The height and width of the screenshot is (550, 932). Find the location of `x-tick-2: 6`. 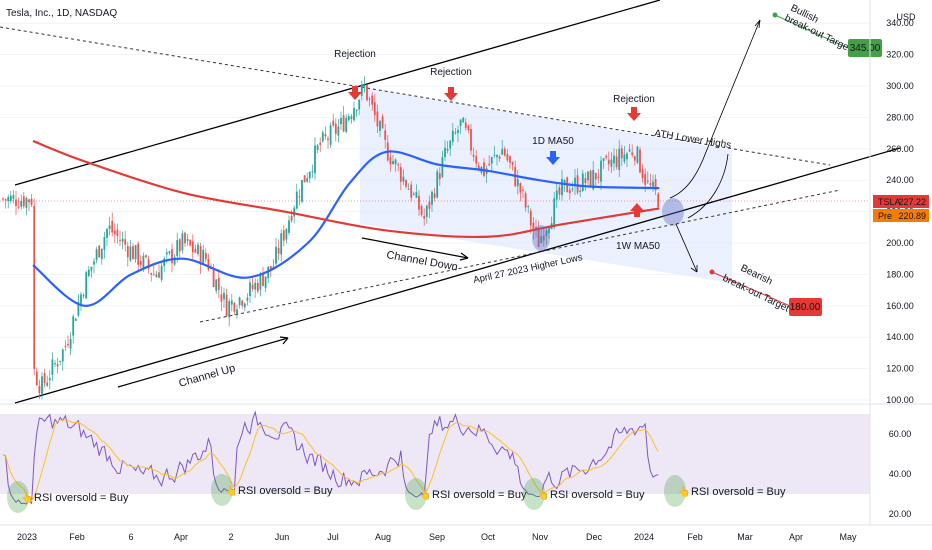

x-tick-2: 6 is located at coordinates (130, 537).